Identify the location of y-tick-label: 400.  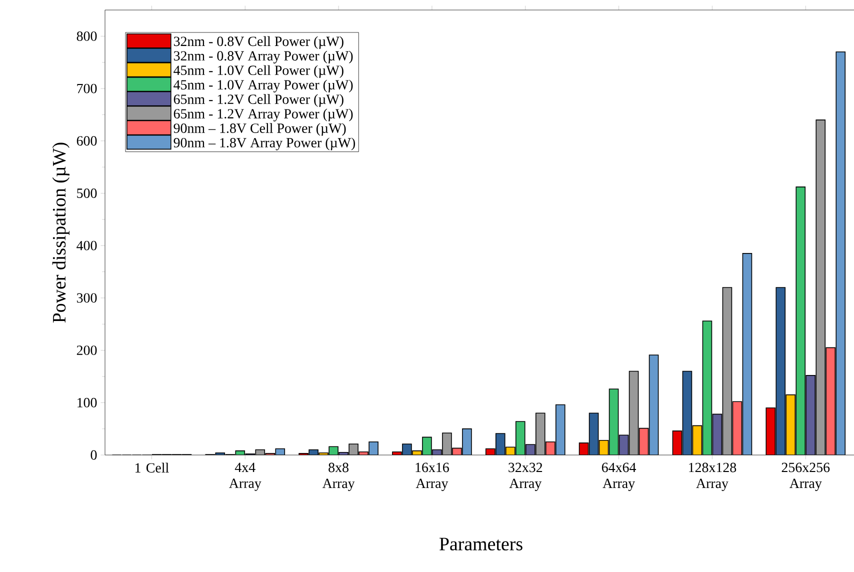
(86, 245).